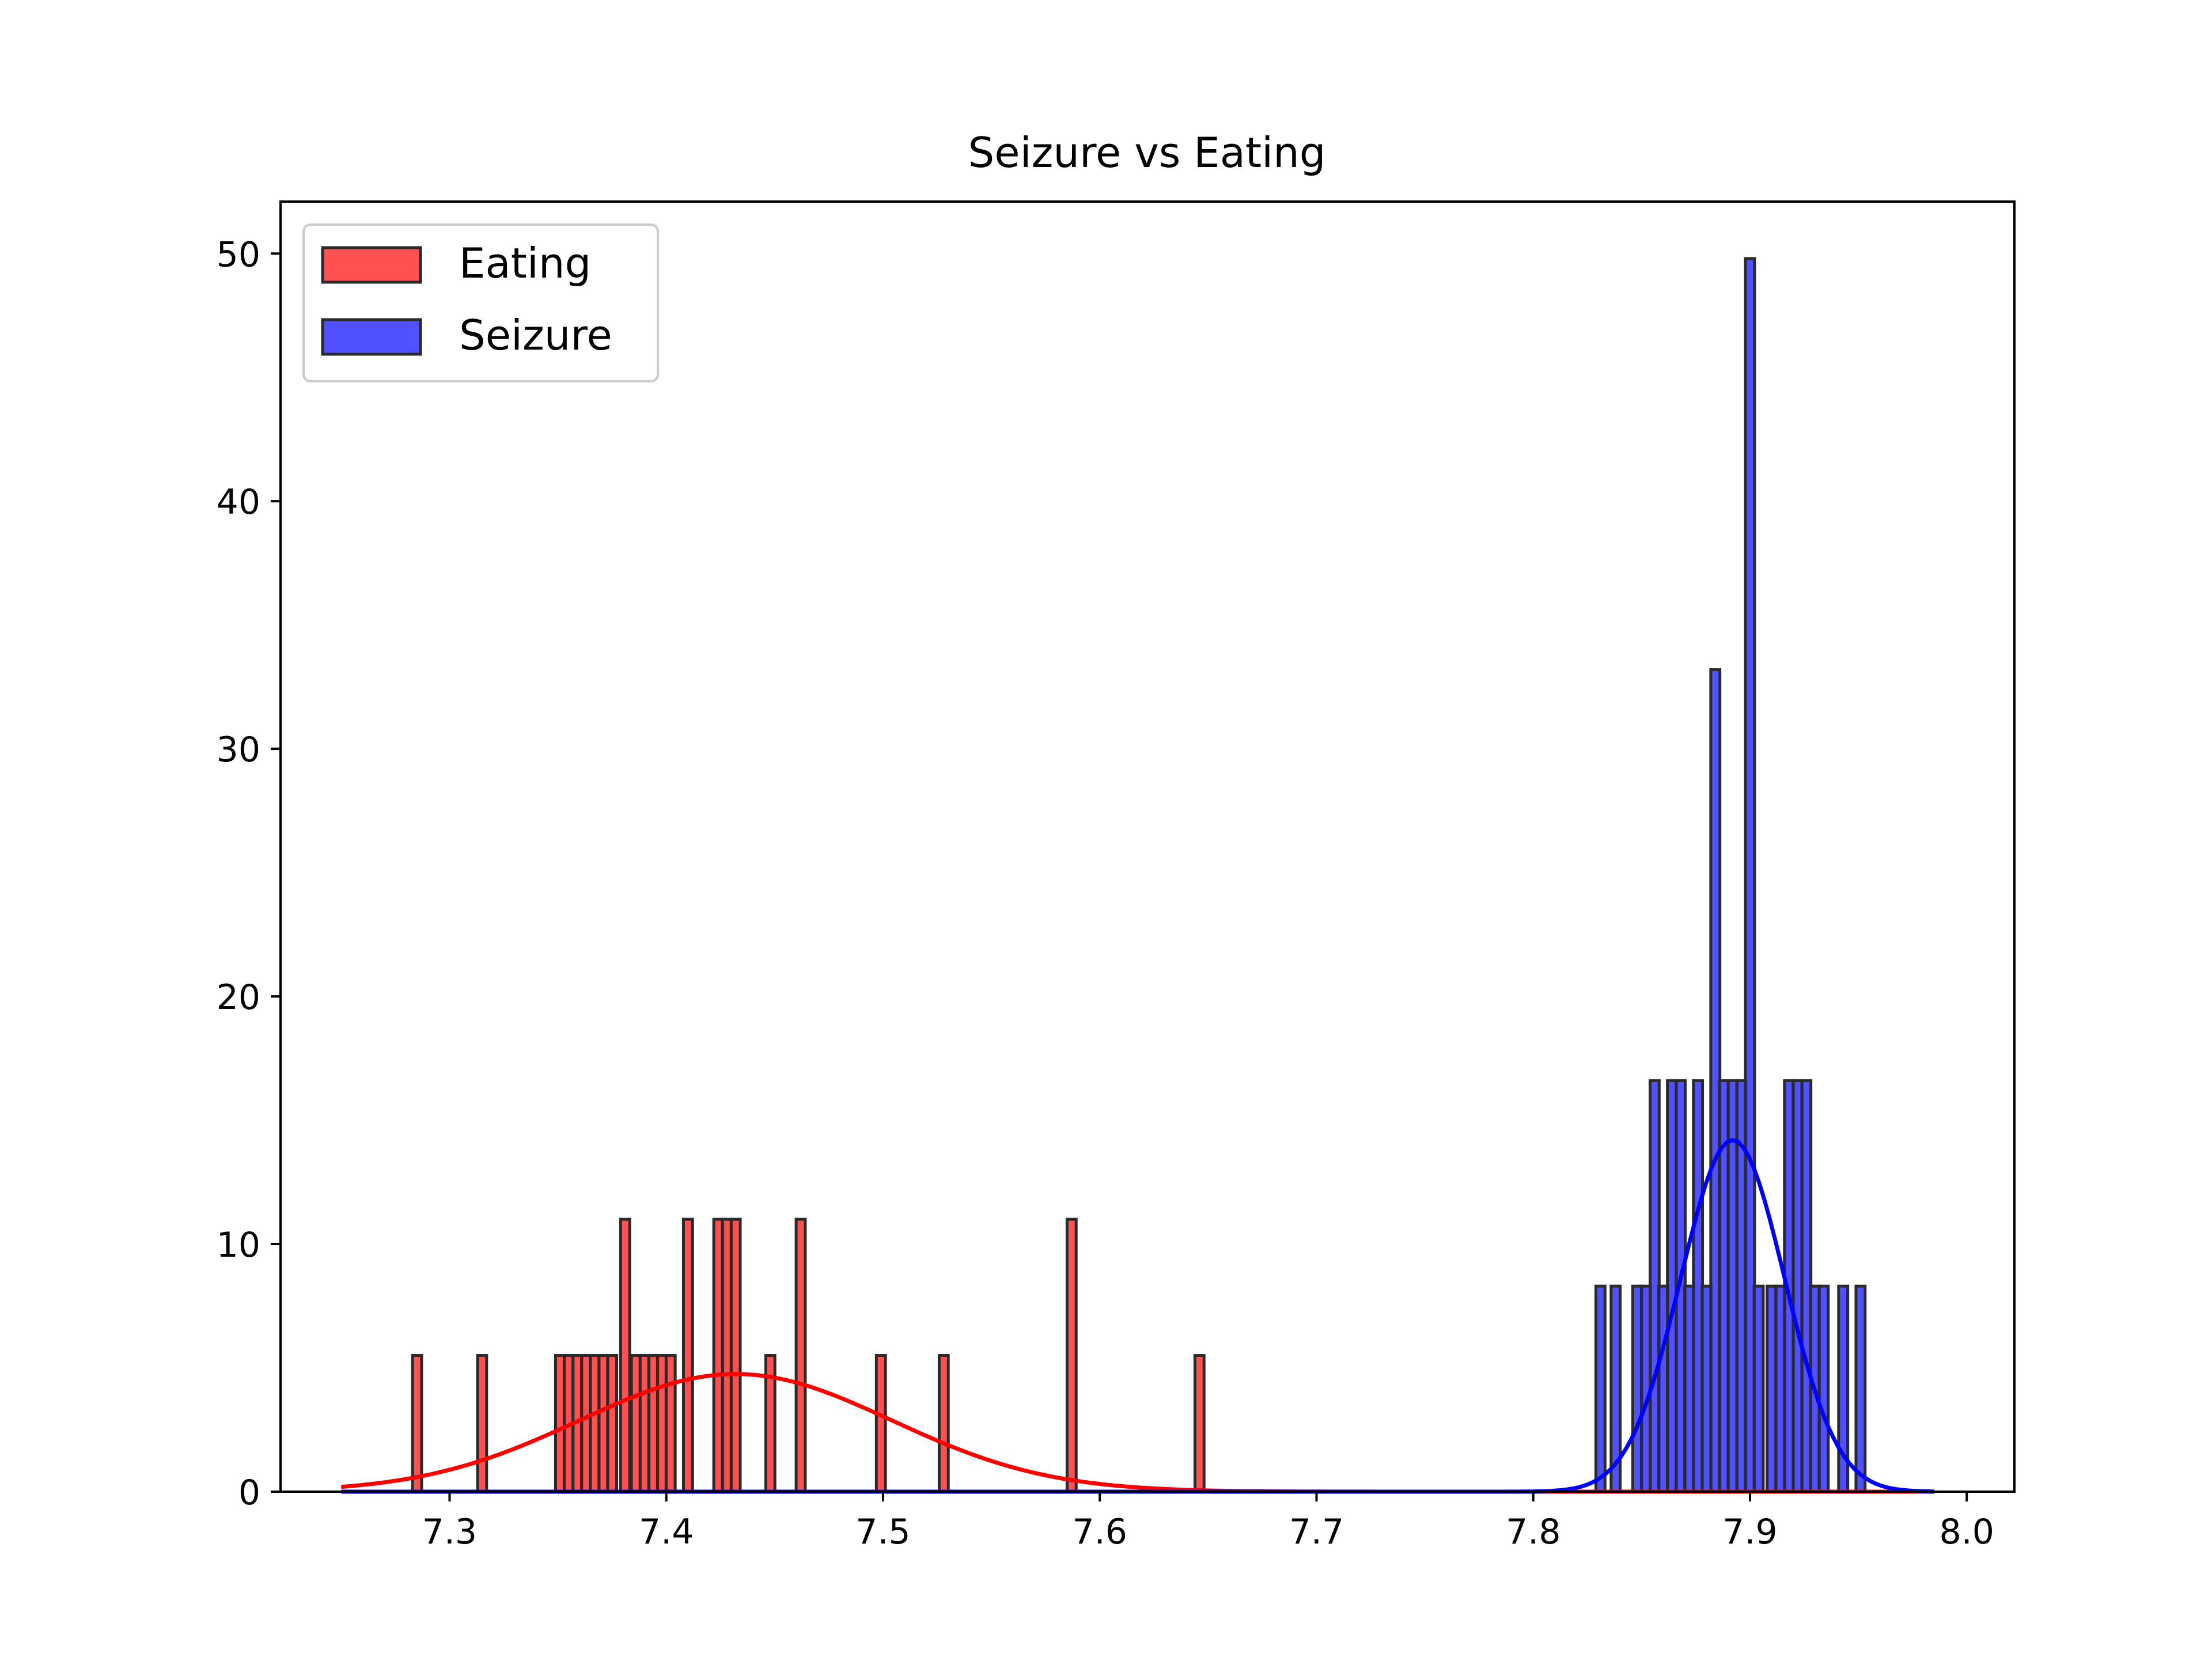  Describe the element at coordinates (1100, 1532) in the screenshot. I see `x-tick-label: 7.6` at that location.